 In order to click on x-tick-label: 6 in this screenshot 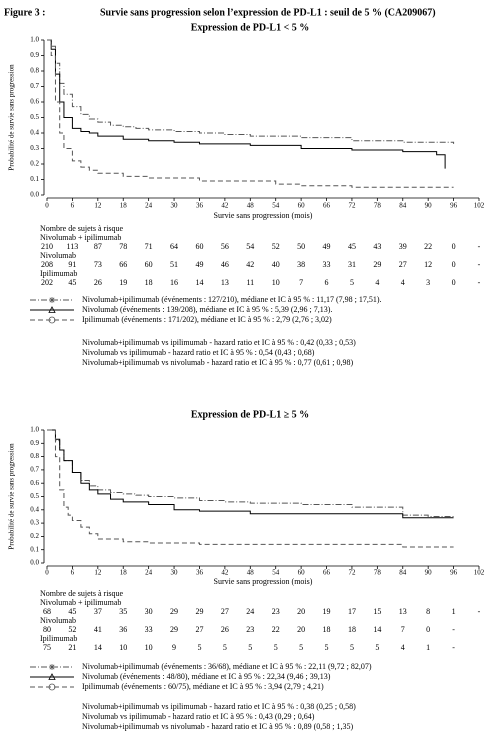, I will do `click(73, 573)`.